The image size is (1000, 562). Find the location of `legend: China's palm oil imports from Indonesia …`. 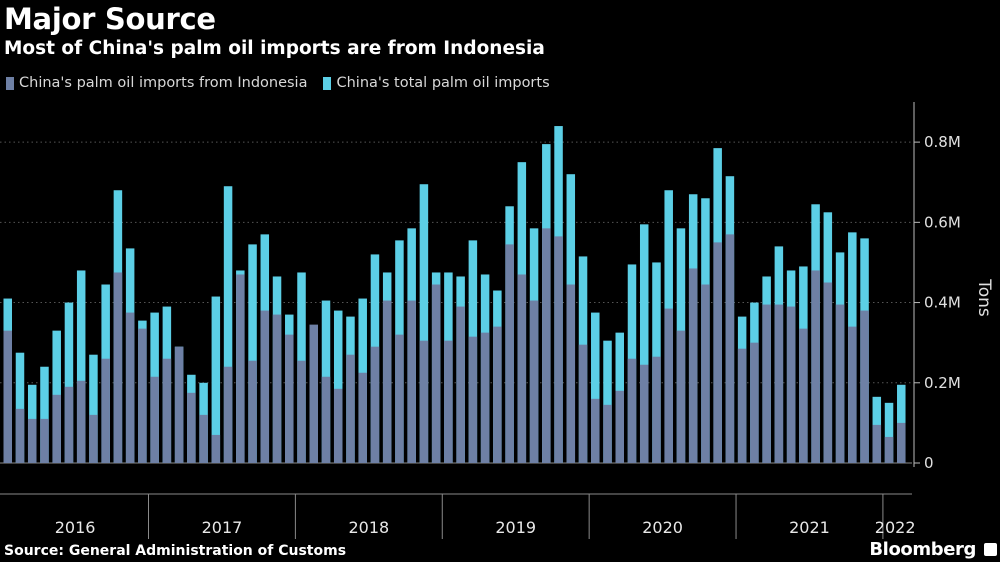

legend: China's palm oil imports from Indonesia … is located at coordinates (286, 83).